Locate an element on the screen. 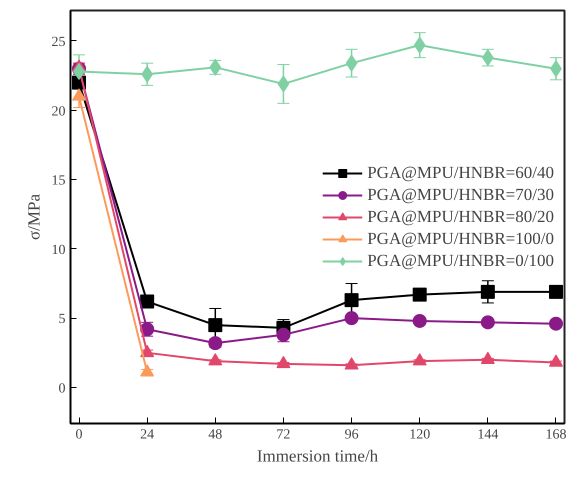 The width and height of the screenshot is (579, 483). x-tick-label: 120 is located at coordinates (419, 435).